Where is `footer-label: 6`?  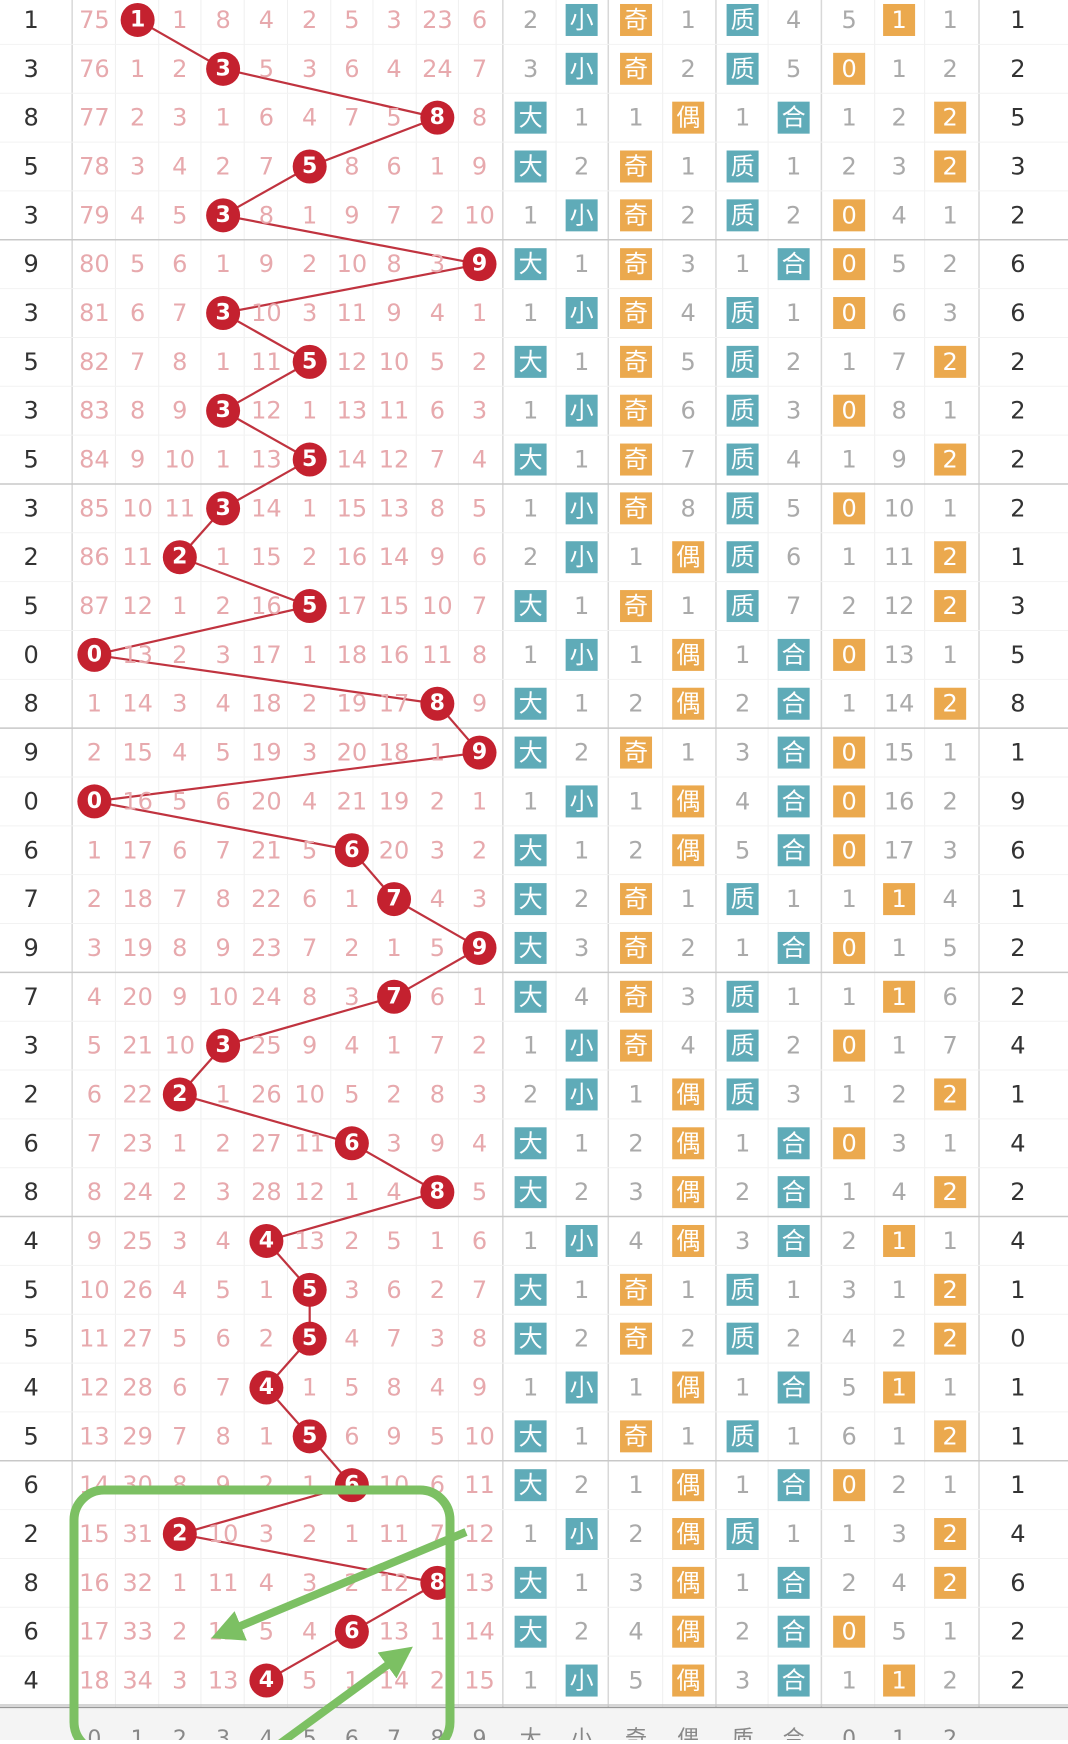
footer-label: 6 is located at coordinates (352, 1733).